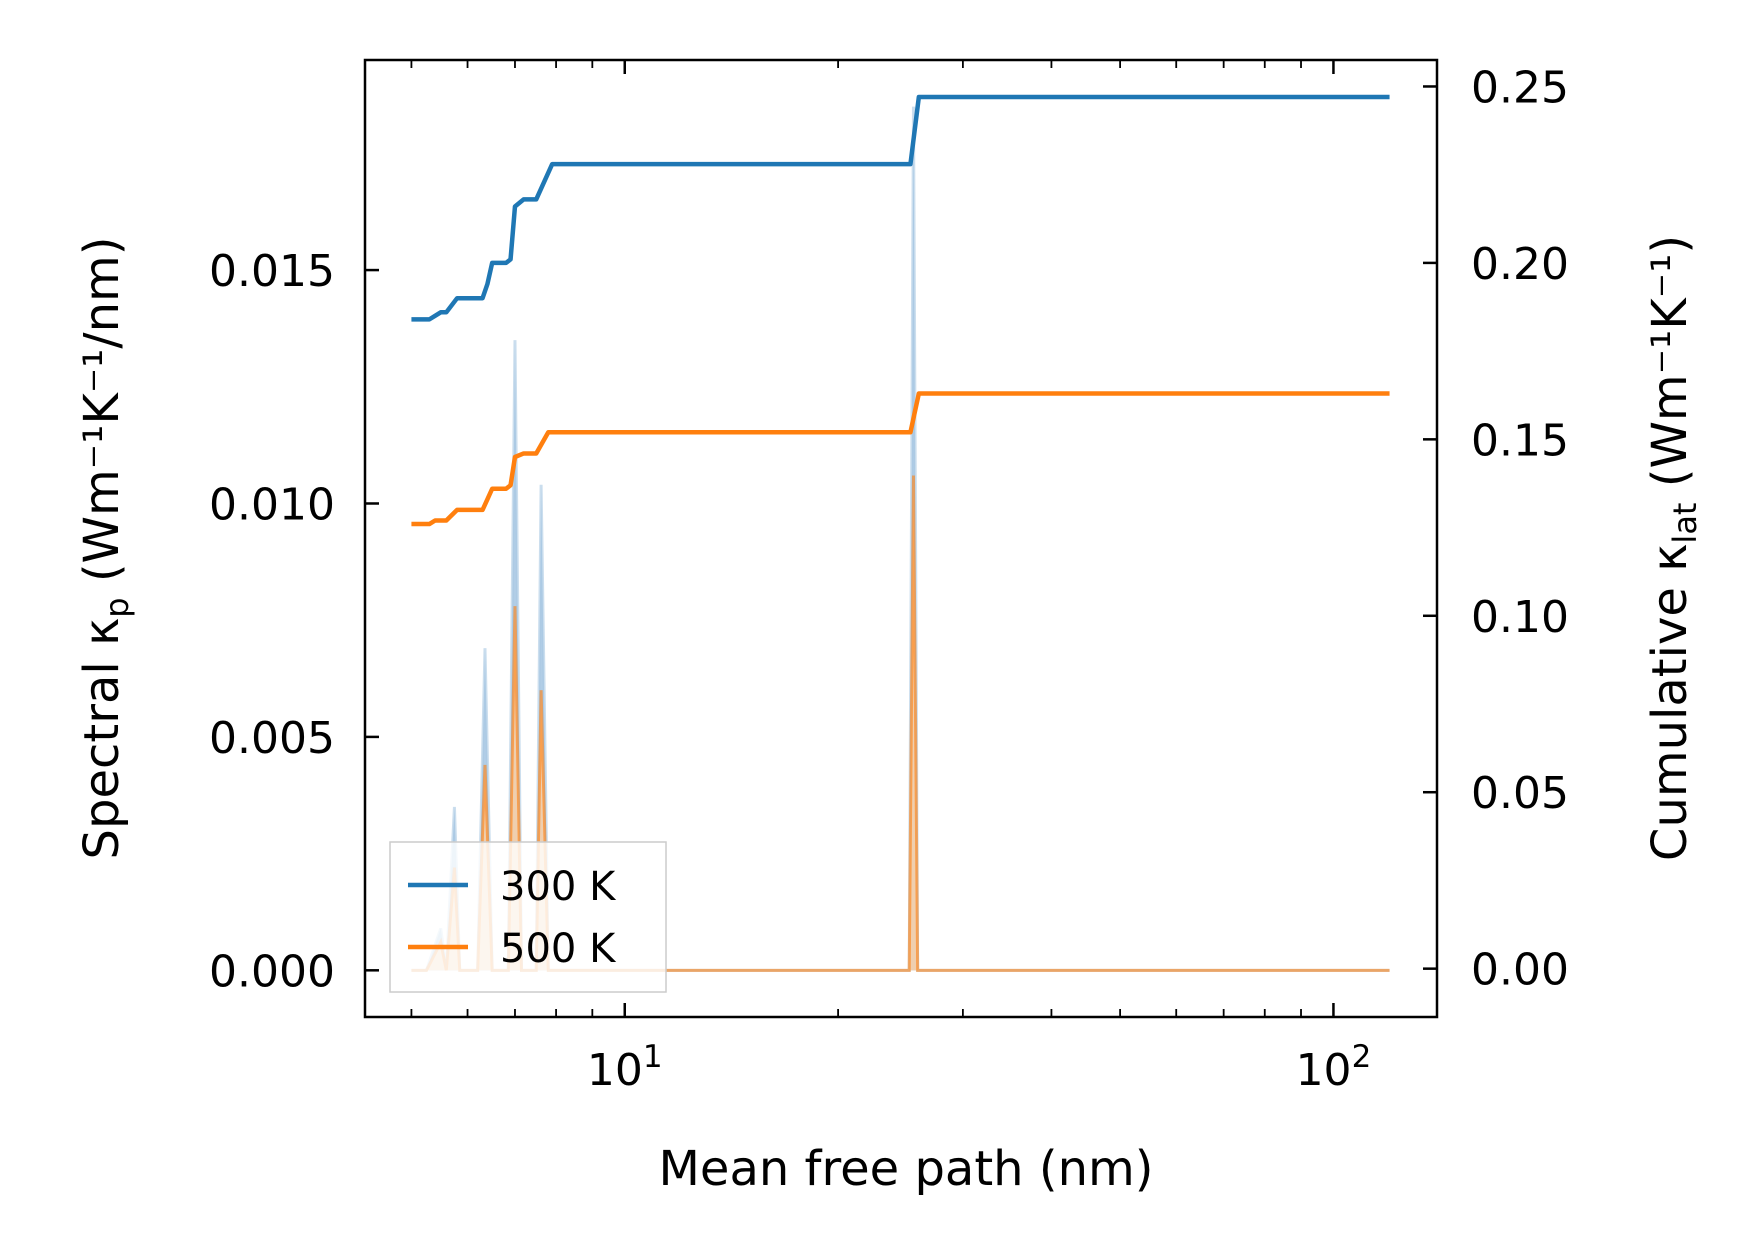 The height and width of the screenshot is (1254, 1753). I want to click on cumulative-300k-line, so click(900, 208).